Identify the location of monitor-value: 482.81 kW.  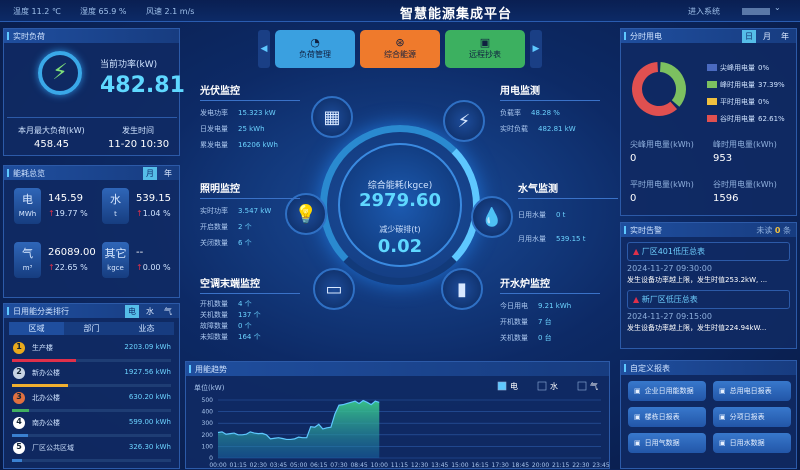
(557, 129).